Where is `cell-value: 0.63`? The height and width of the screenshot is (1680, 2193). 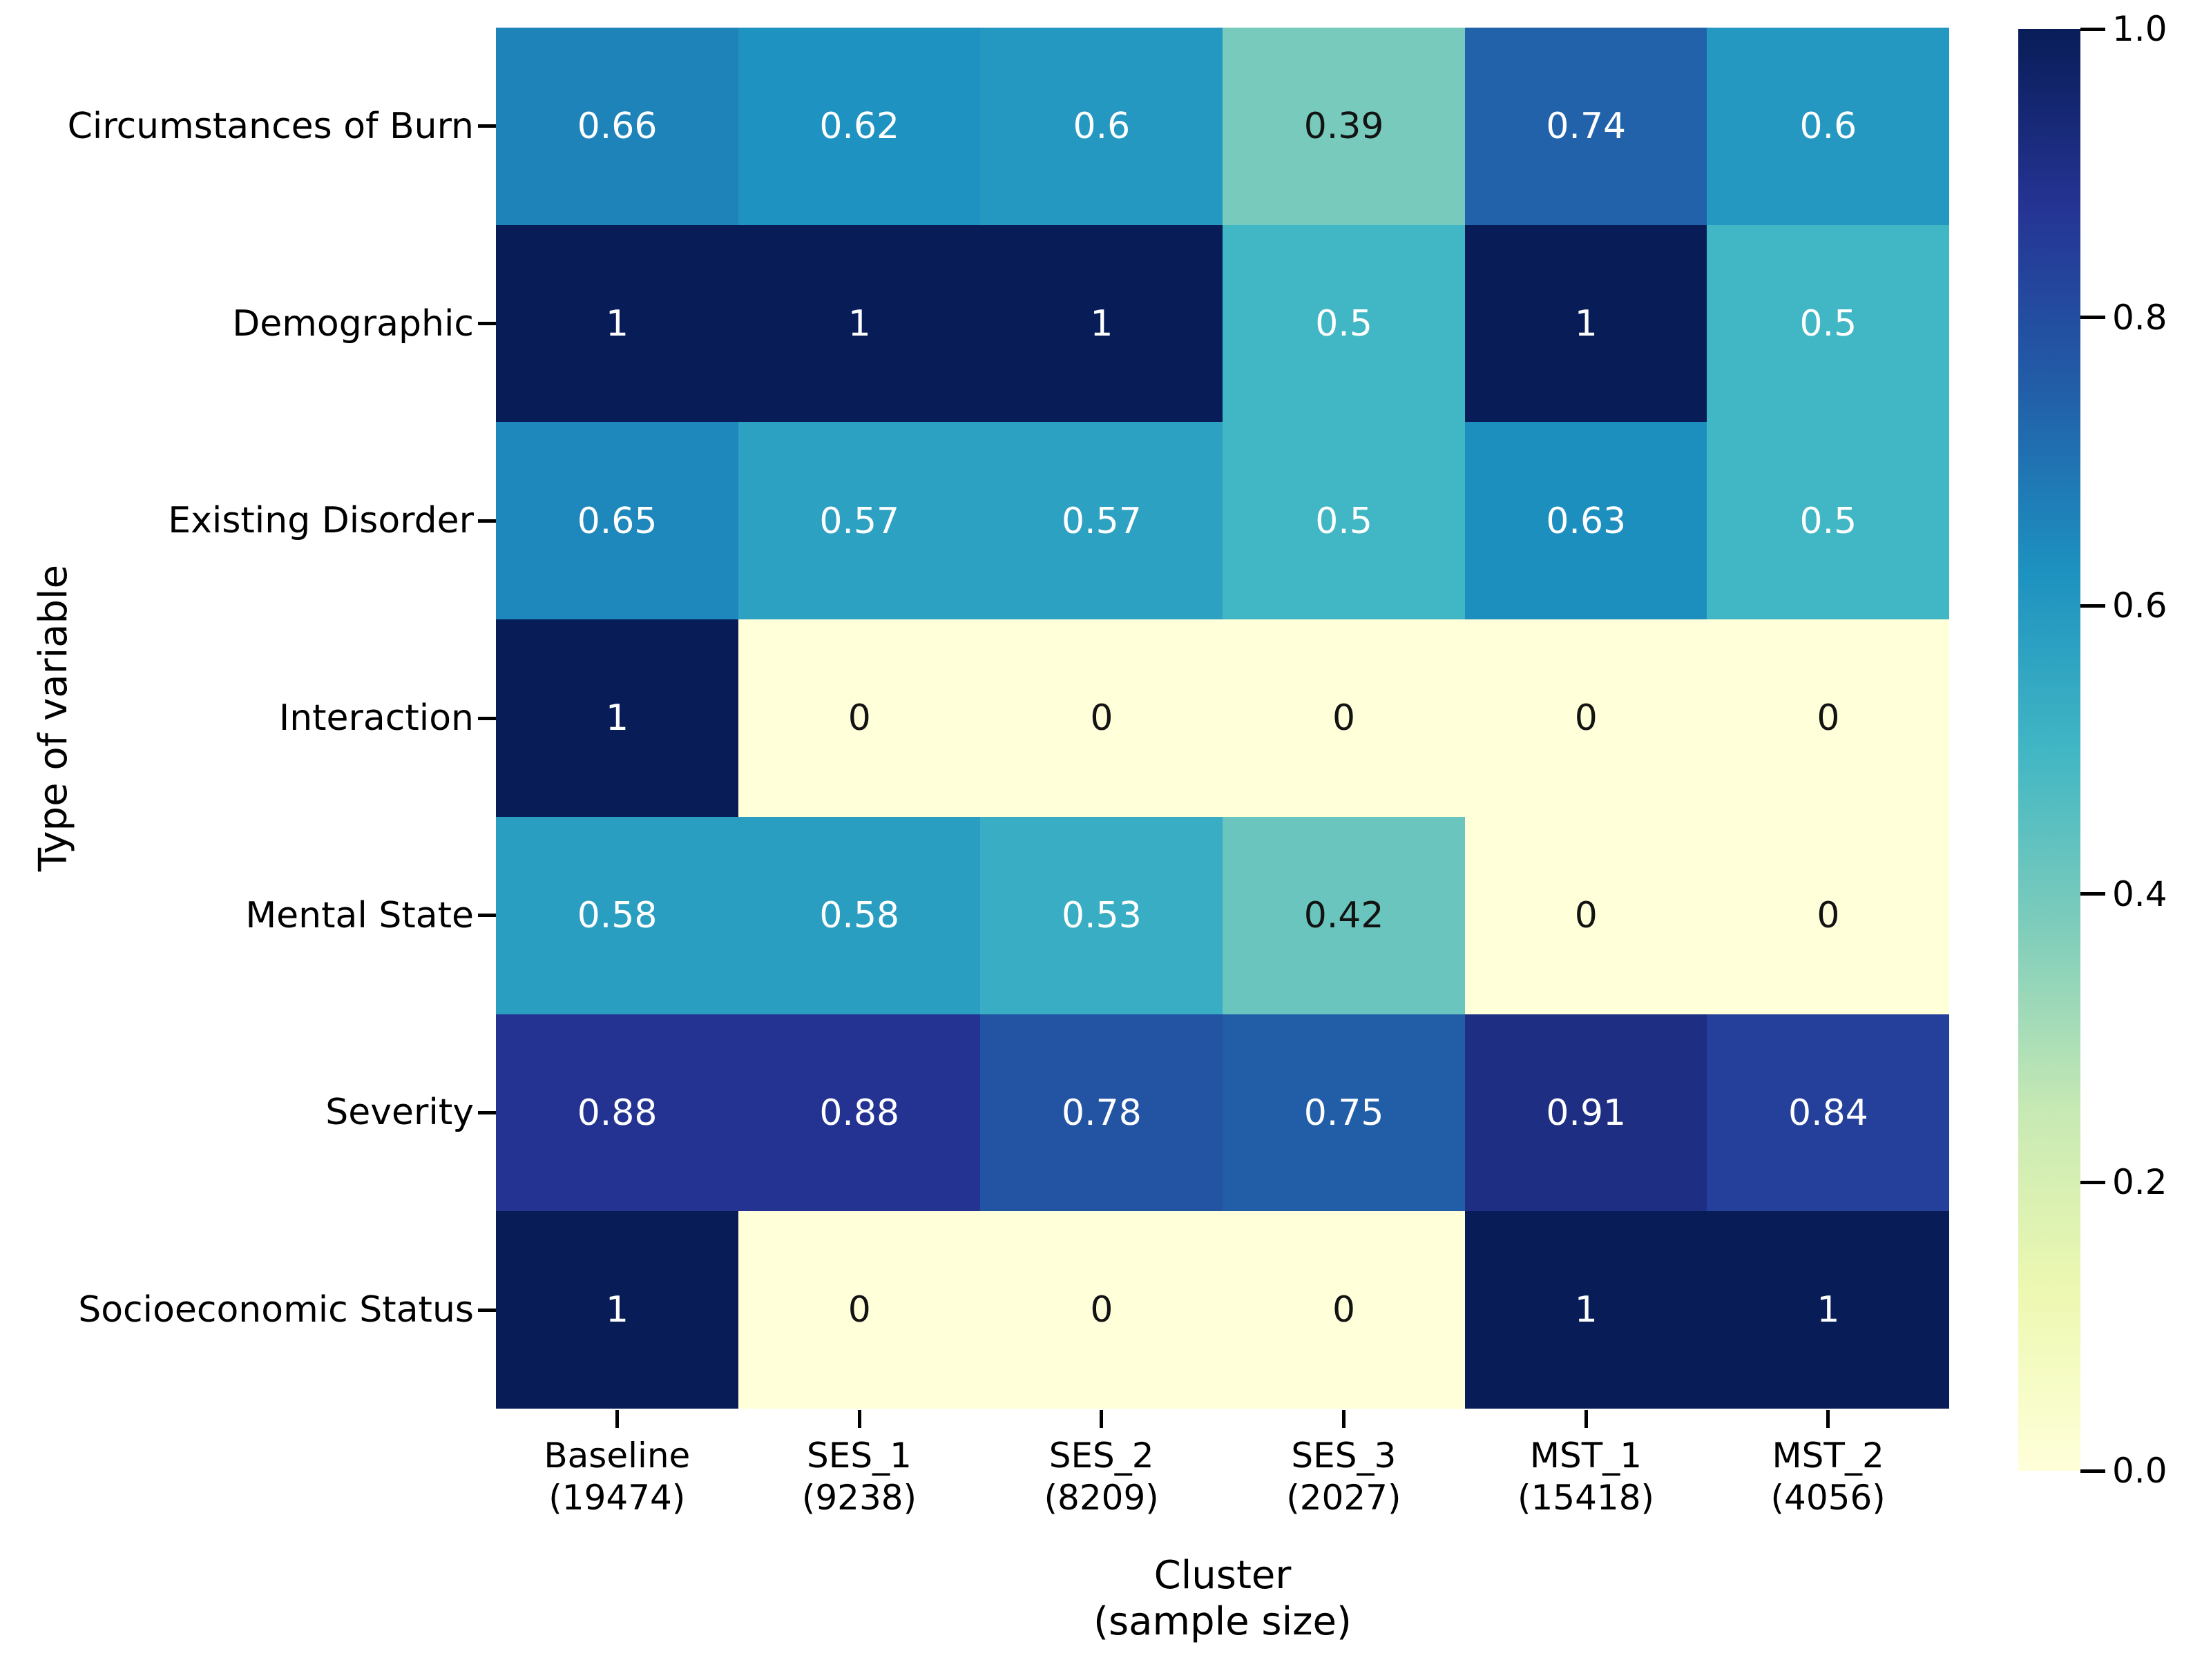
cell-value: 0.63 is located at coordinates (1586, 521).